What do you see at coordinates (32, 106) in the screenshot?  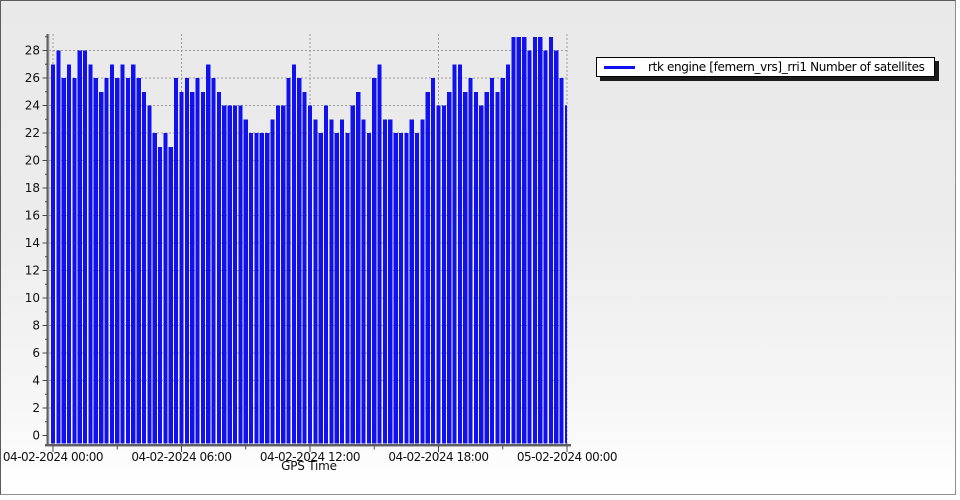 I see `y-tick-label: 24` at bounding box center [32, 106].